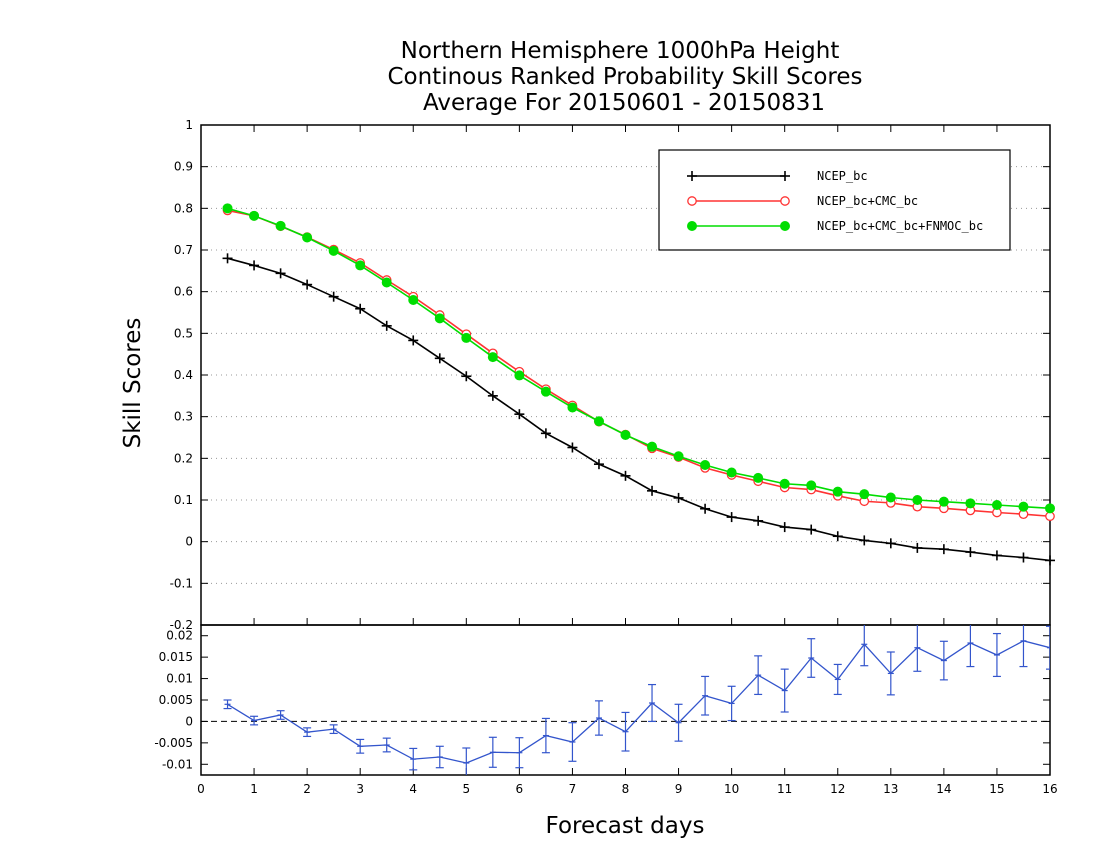  What do you see at coordinates (173, 743) in the screenshot?
I see `y-tick-label: -0.005` at bounding box center [173, 743].